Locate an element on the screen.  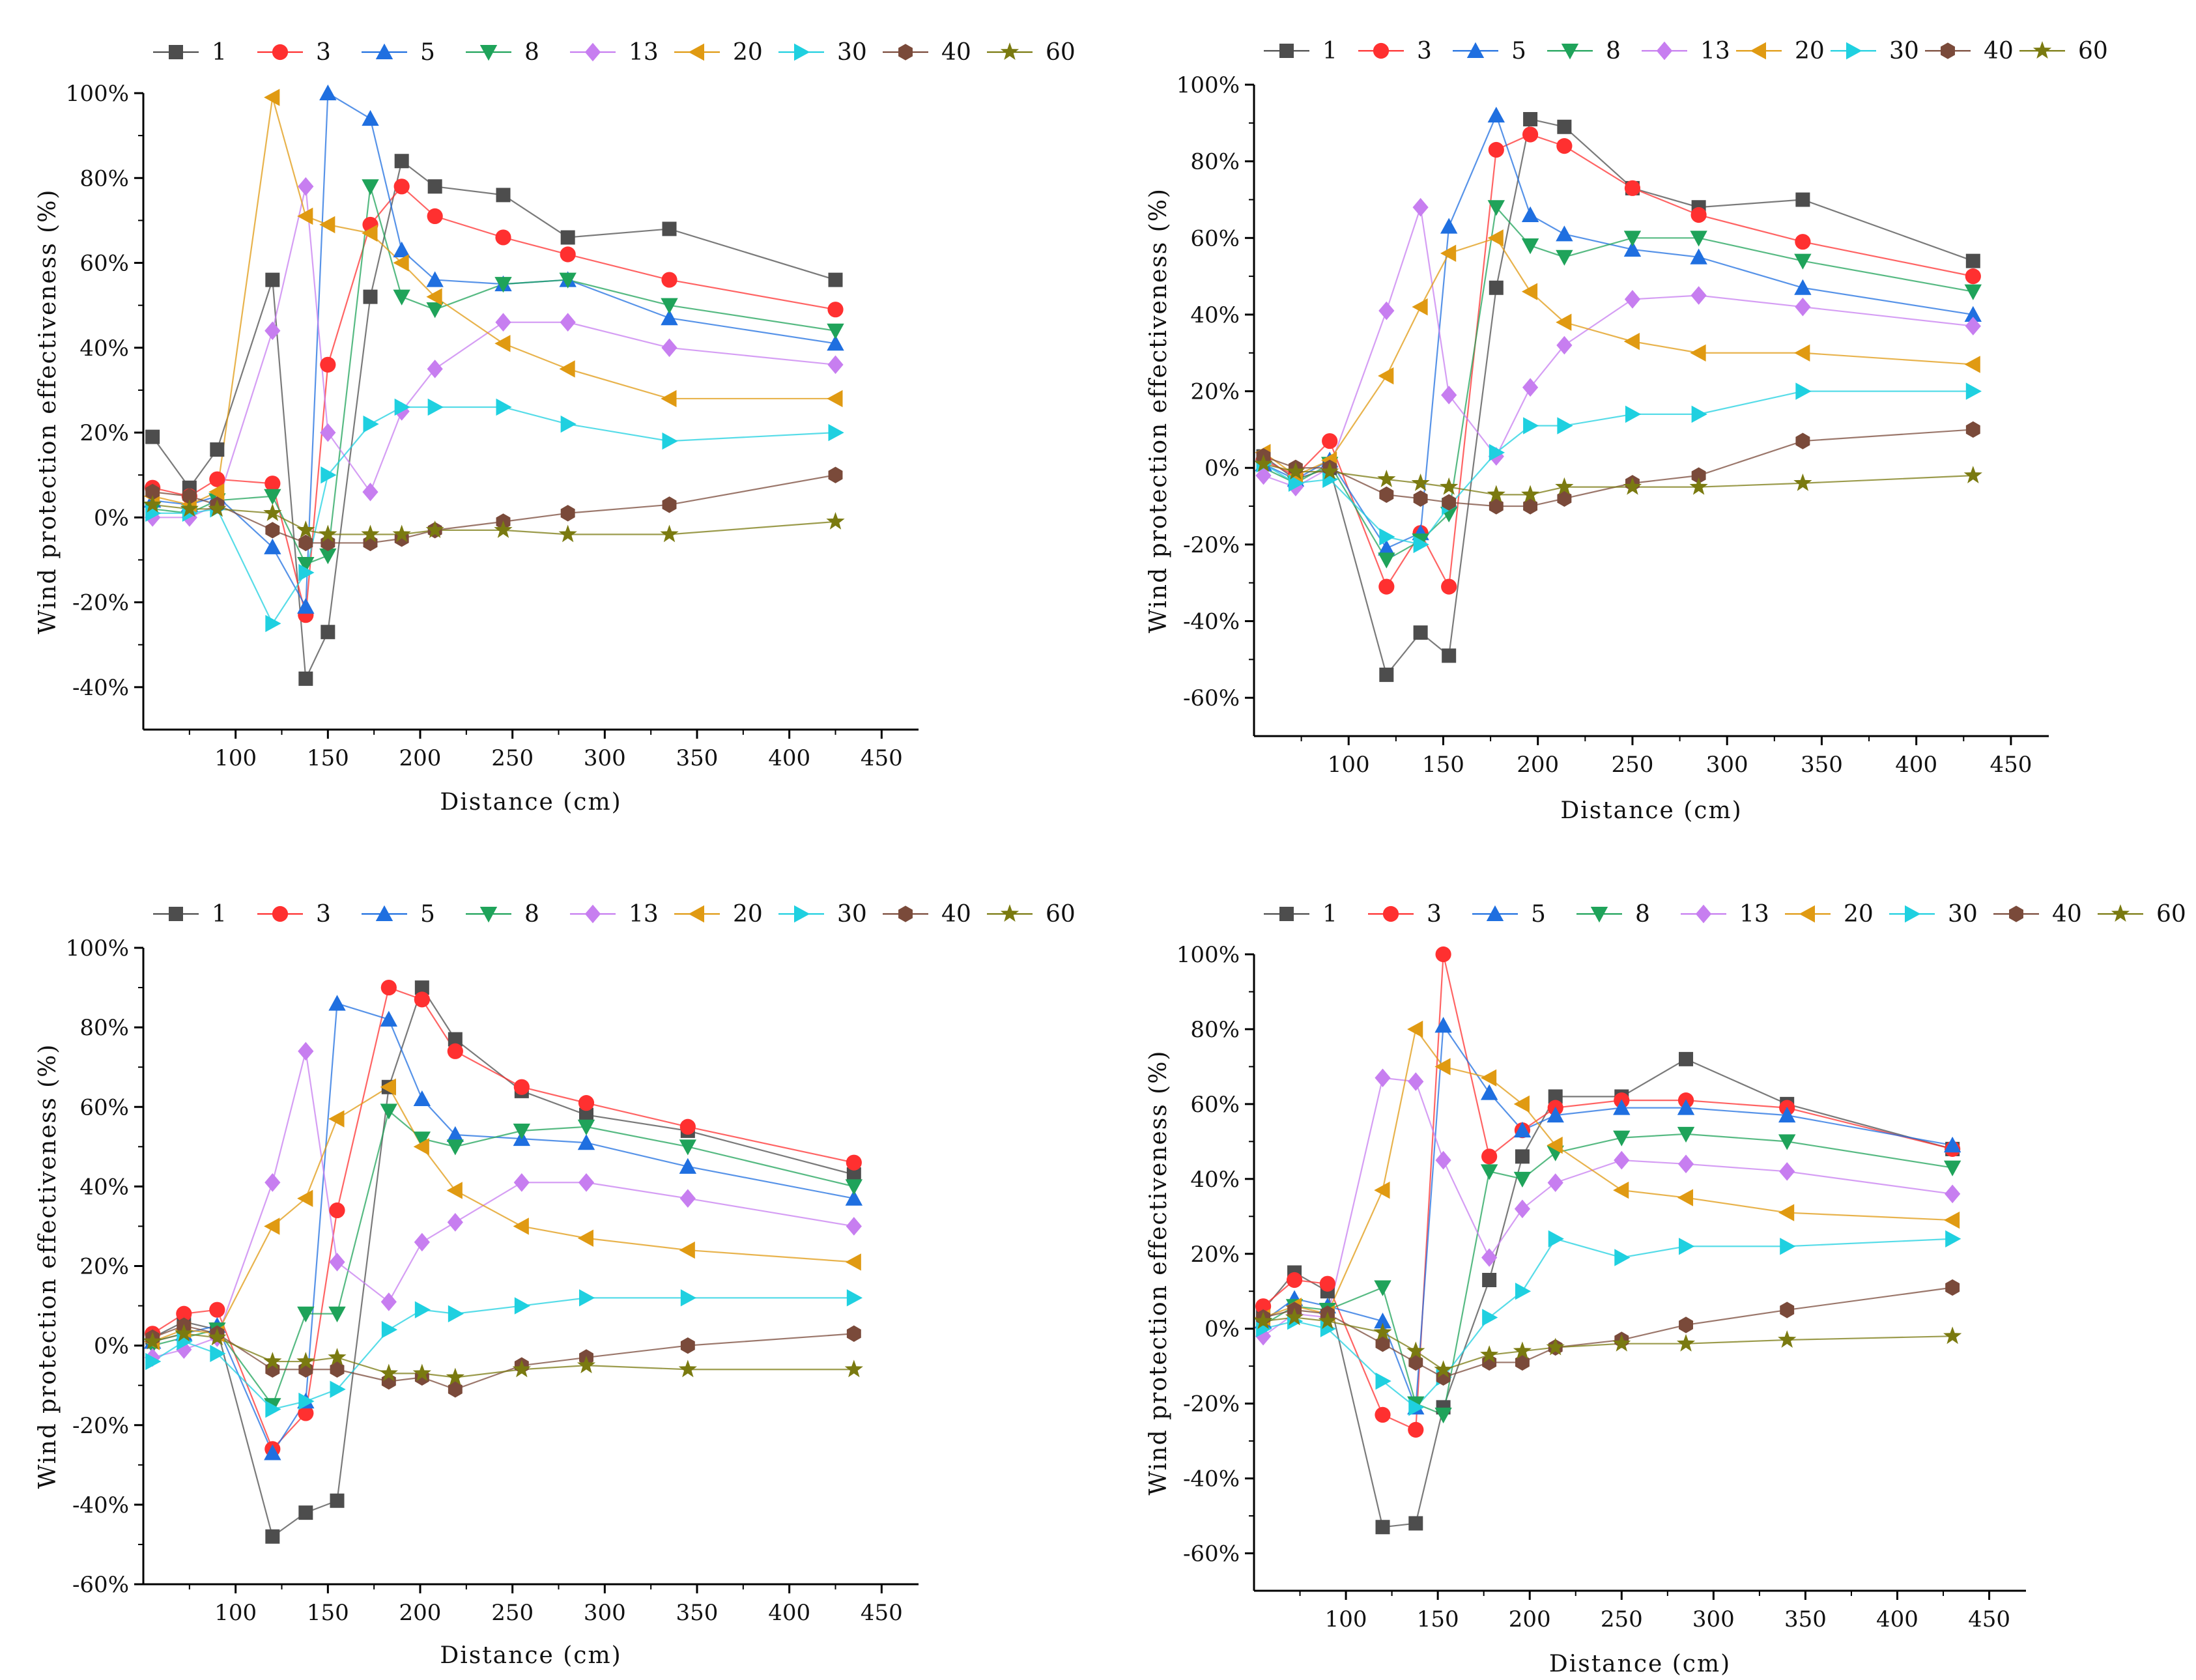
x-tick-label: 300 is located at coordinates (605, 1613).